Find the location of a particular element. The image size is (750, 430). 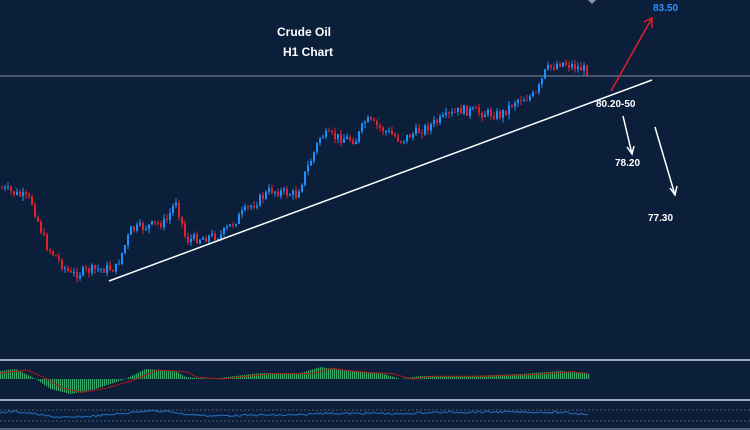

macd-histogram is located at coordinates (295, 380).